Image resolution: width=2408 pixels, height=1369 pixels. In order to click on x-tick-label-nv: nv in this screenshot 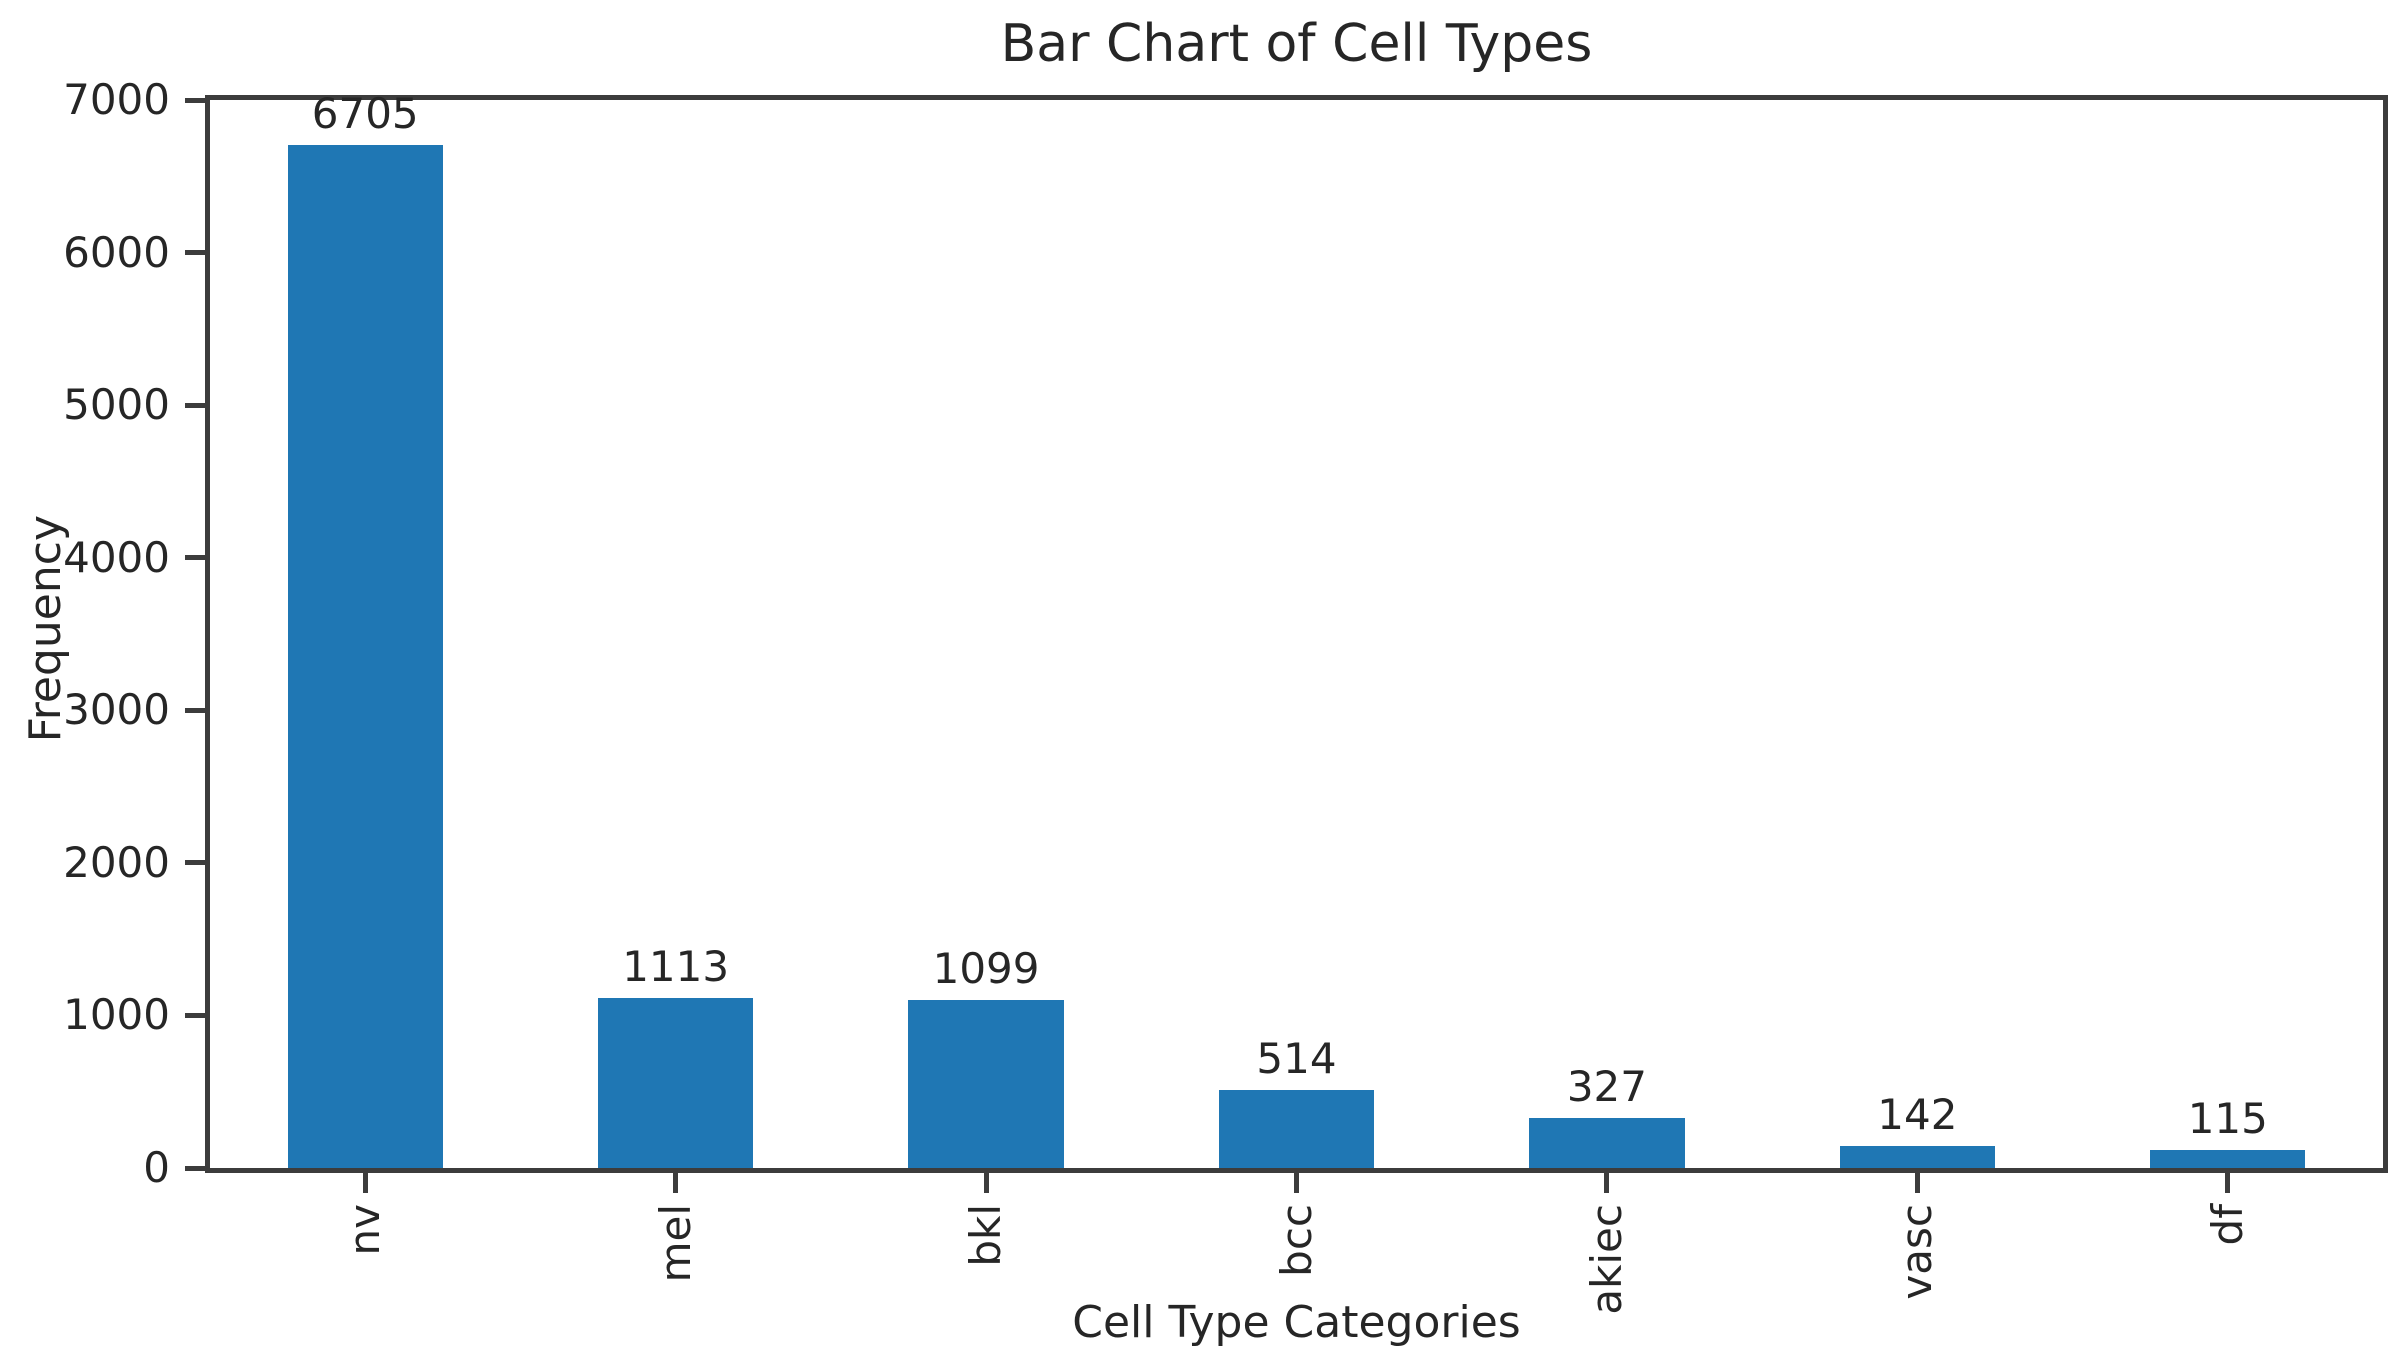, I will do `click(365, 1230)`.